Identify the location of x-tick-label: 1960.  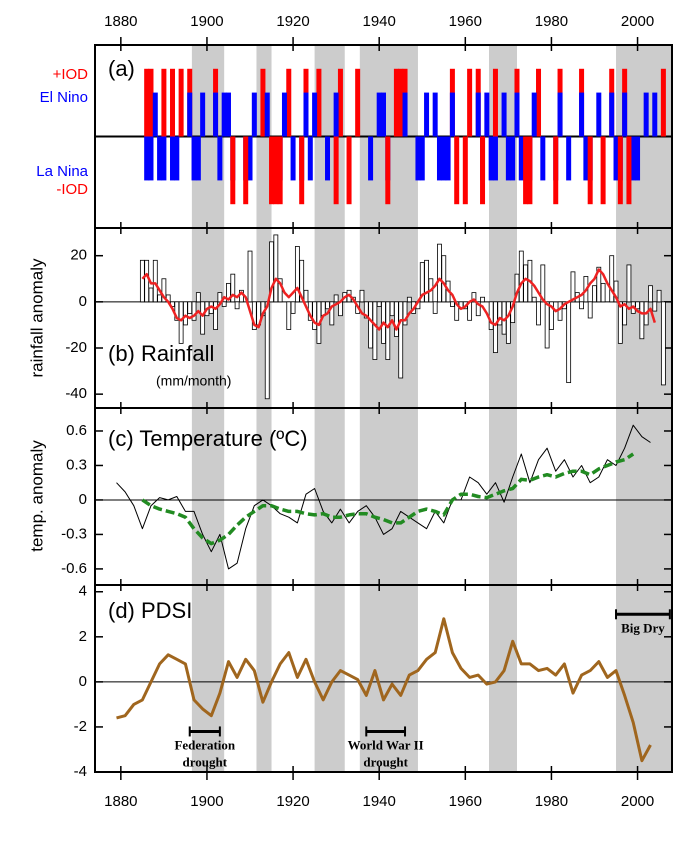
(465, 801).